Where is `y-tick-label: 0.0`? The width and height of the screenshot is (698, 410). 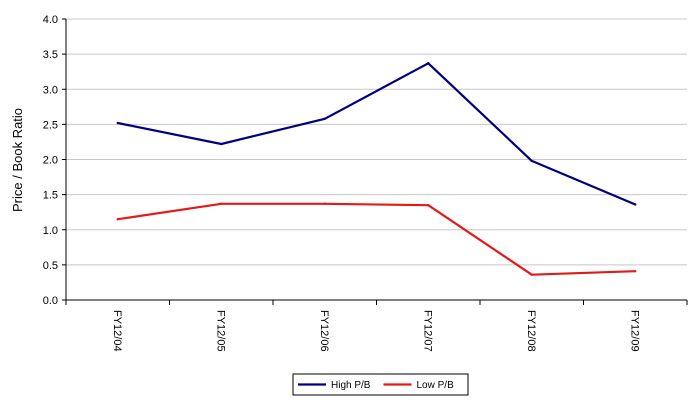 y-tick-label: 0.0 is located at coordinates (50, 301).